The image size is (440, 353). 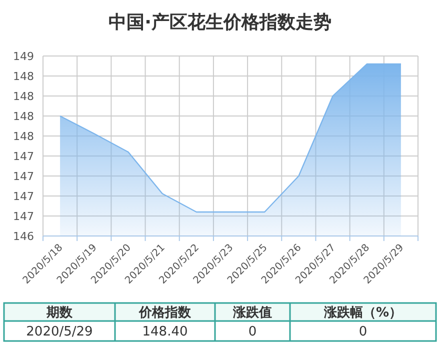 What do you see at coordinates (220, 22) in the screenshot?
I see `chart-title: 中国·产区花生价格指数走势` at bounding box center [220, 22].